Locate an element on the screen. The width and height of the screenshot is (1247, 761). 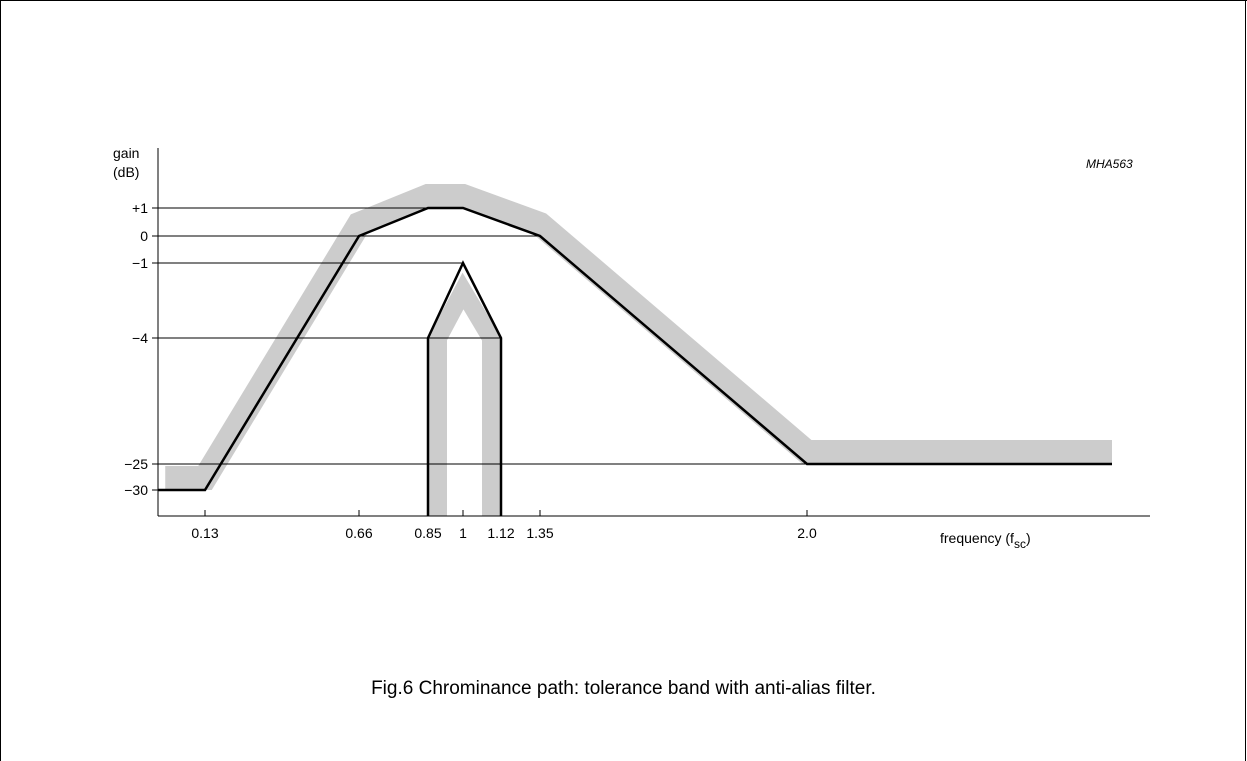
y-tick-label: −30 is located at coordinates (136, 490).